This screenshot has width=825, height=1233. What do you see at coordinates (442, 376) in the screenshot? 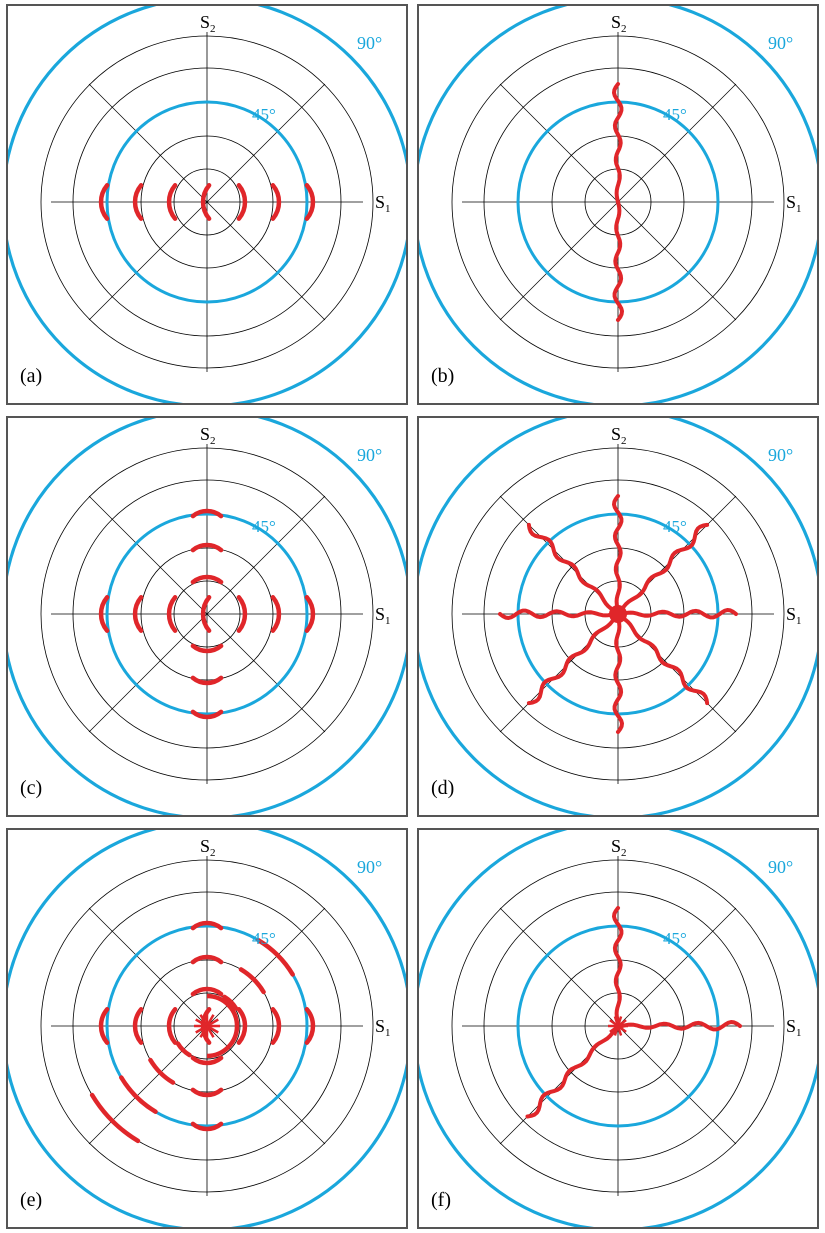
I see `panel-letter: (b)` at bounding box center [442, 376].